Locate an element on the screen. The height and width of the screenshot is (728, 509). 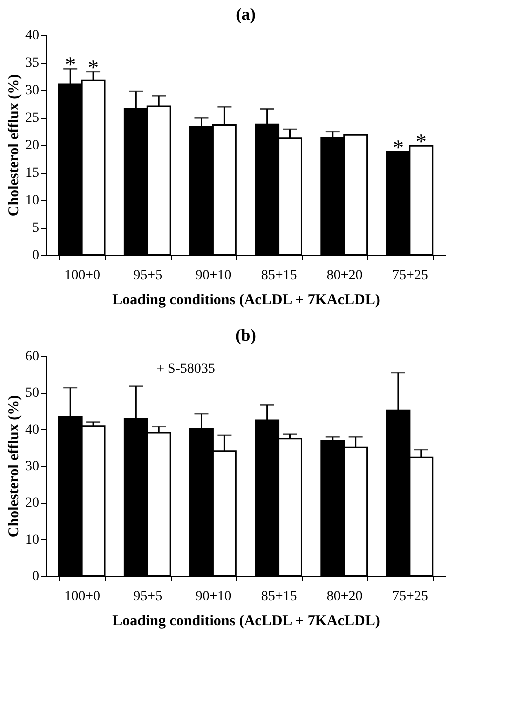
y-tick-label: 50 is located at coordinates (33, 394).